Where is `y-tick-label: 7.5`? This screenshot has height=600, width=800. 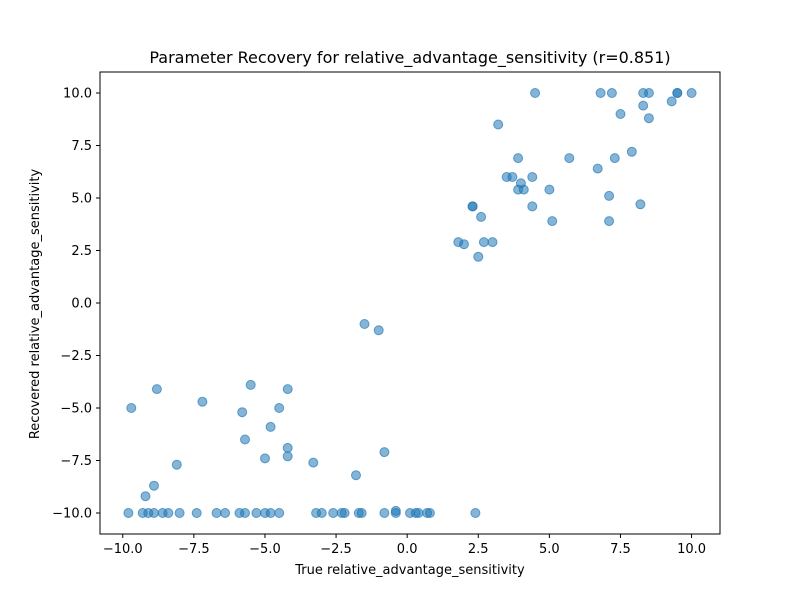
y-tick-label: 7.5 is located at coordinates (81, 146).